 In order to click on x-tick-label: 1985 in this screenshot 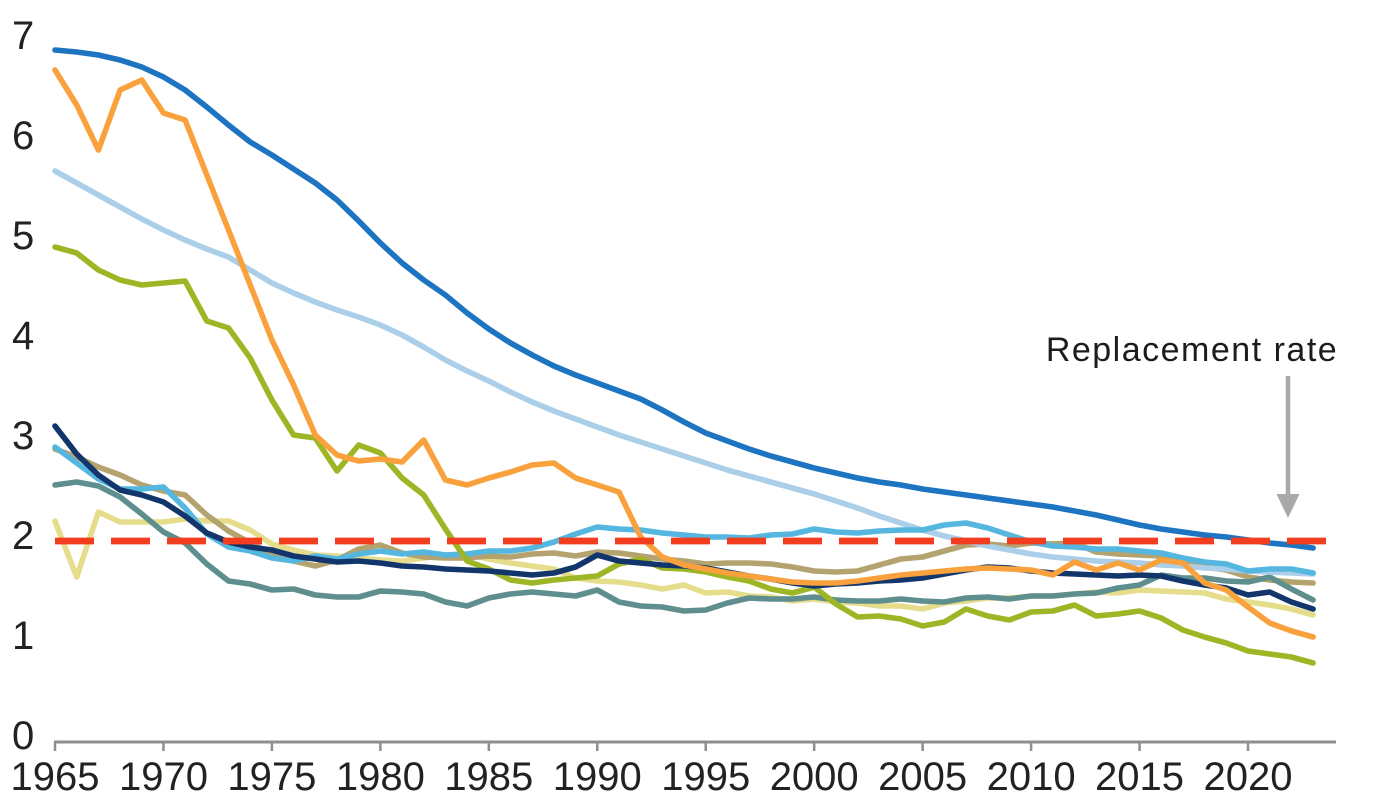, I will do `click(488, 777)`.